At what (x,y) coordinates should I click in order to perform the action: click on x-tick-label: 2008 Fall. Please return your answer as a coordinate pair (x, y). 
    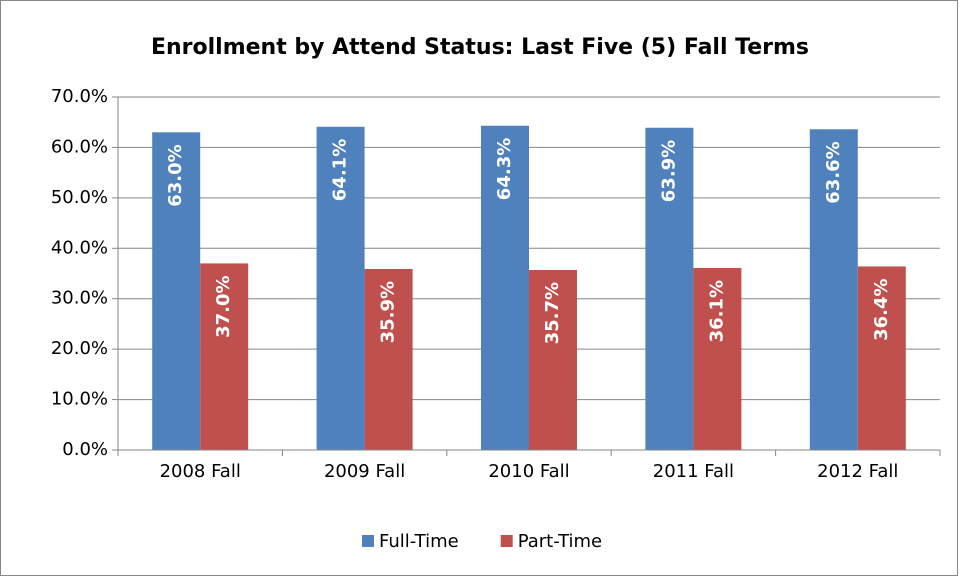
    Looking at the image, I should click on (200, 471).